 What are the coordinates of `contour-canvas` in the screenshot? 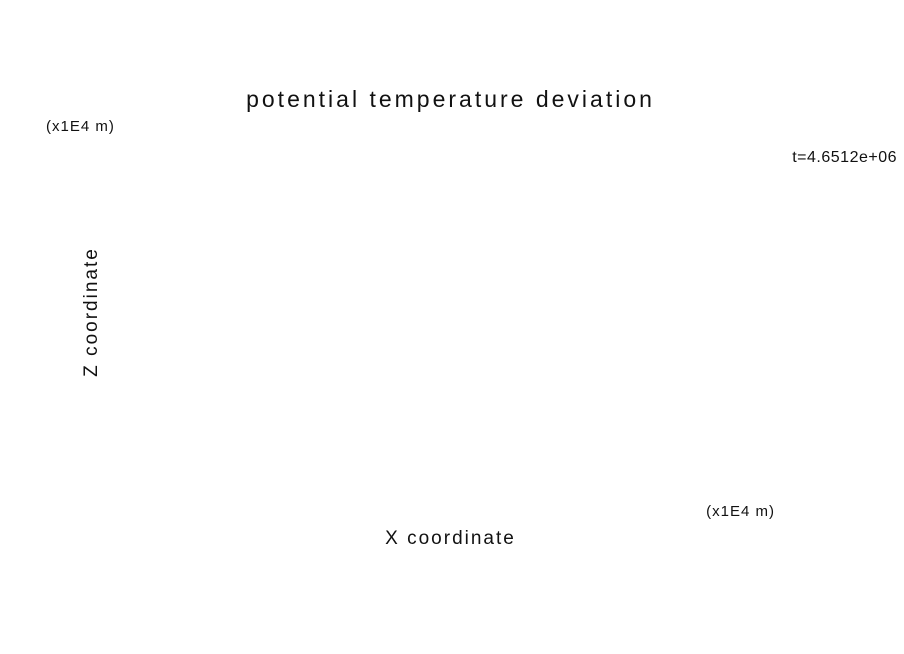 It's located at (260, 220).